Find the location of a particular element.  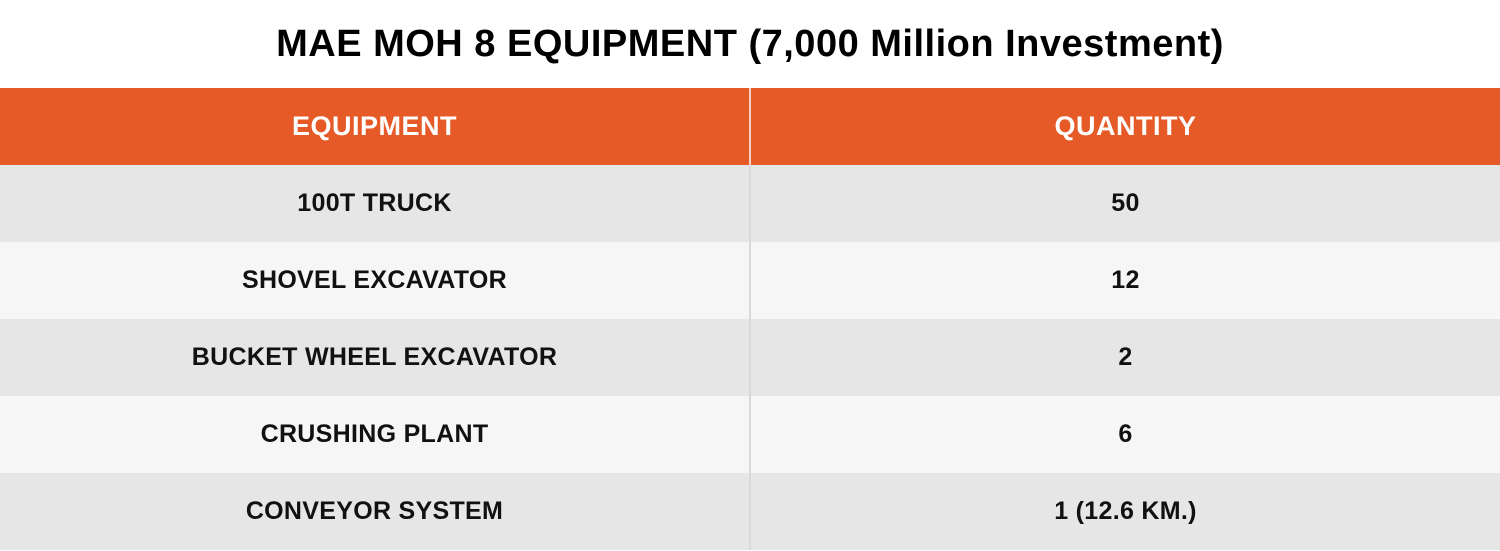

table-row: CONVEYOR SYSTEM 1 (12.6 KM.) is located at coordinates (750, 511).